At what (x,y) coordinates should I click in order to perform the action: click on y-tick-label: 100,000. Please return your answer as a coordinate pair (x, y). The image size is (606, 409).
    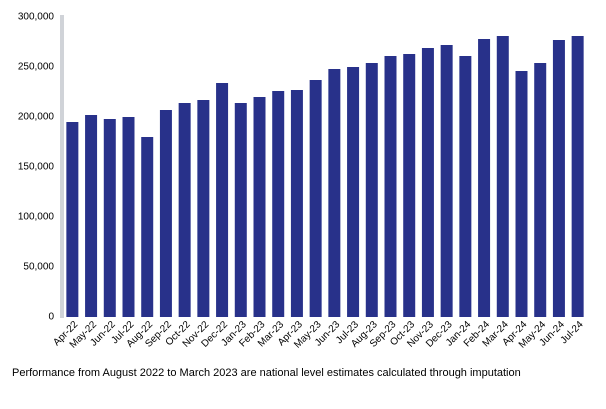
    Looking at the image, I should click on (36, 217).